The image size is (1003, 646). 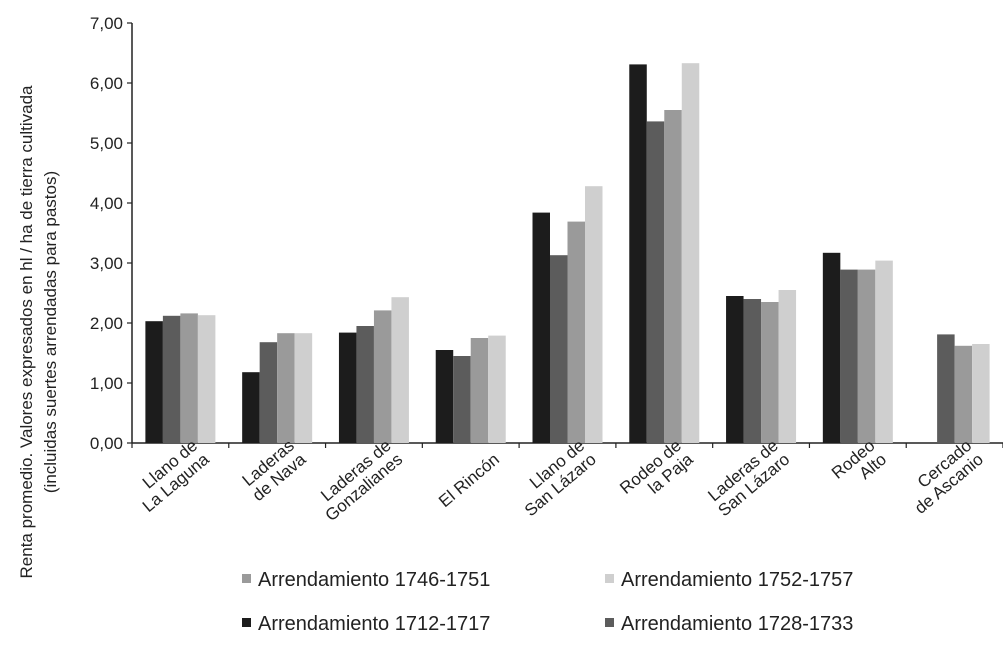 What do you see at coordinates (106, 23) in the screenshot?
I see `y-tick-label: 7,00` at bounding box center [106, 23].